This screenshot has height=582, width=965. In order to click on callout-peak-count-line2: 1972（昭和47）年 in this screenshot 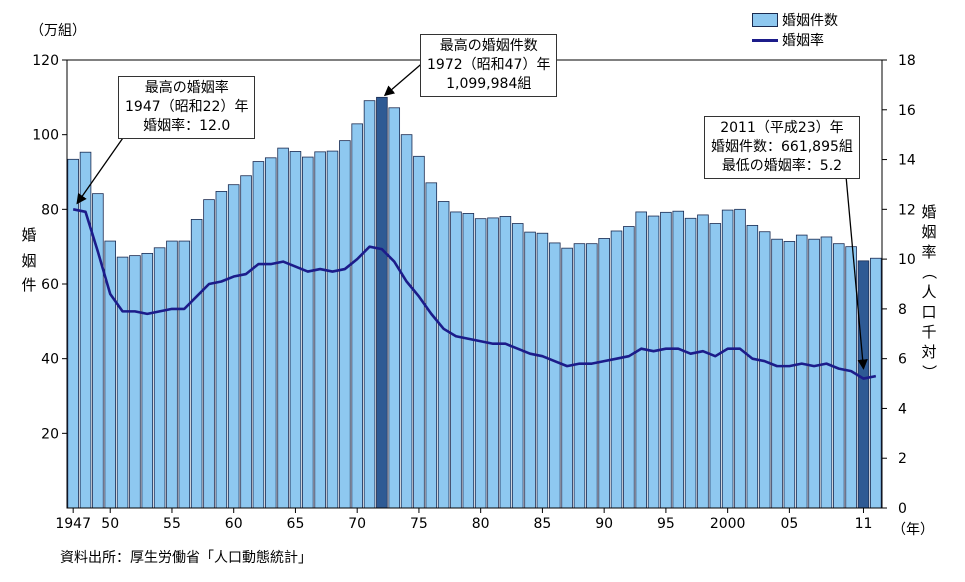, I will do `click(489, 65)`.